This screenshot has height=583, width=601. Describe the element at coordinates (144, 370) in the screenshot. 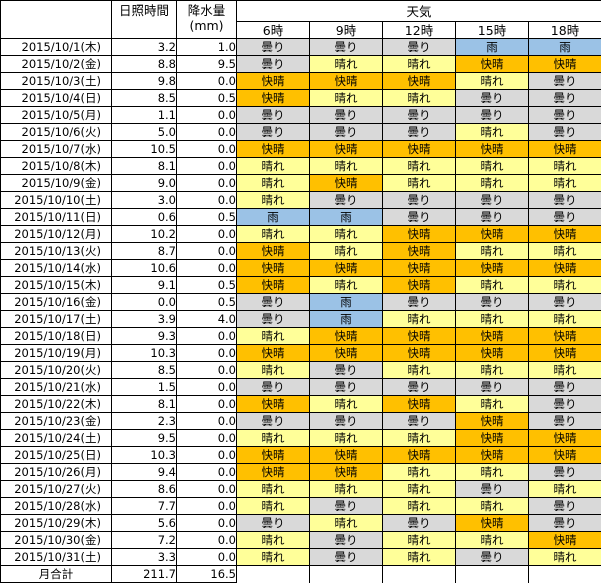

I see `sunshine-cell: 8.5` at that location.